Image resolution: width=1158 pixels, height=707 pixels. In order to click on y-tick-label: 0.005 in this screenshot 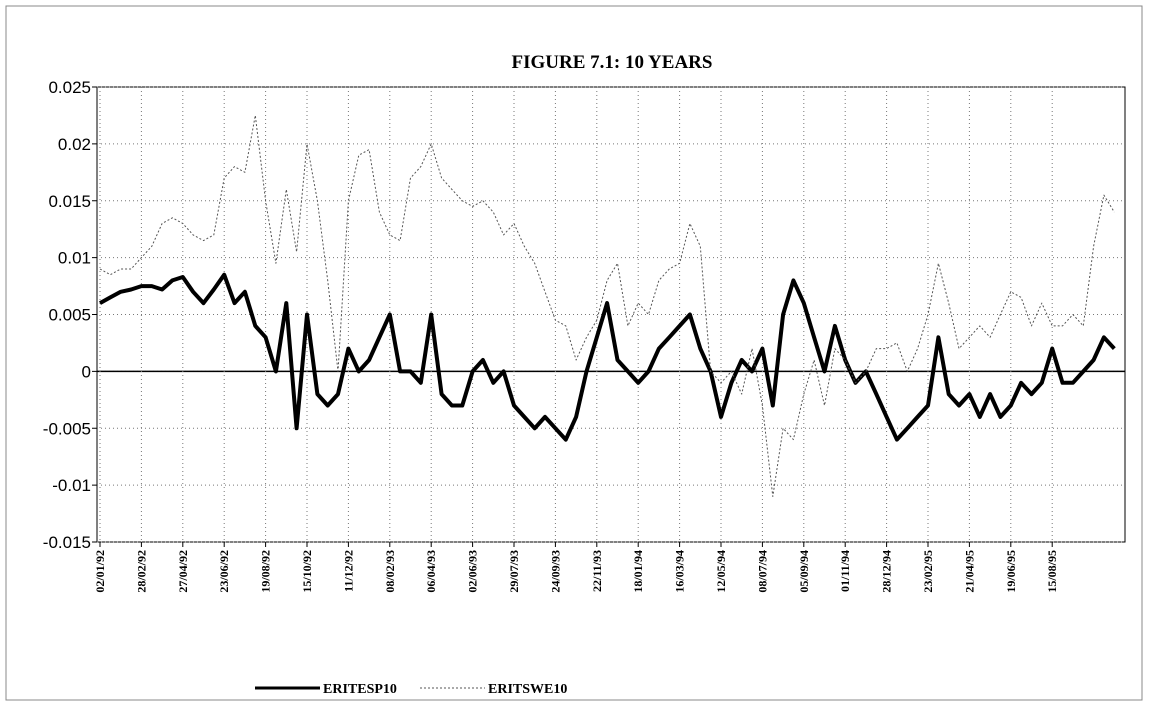, I will do `click(69, 315)`.